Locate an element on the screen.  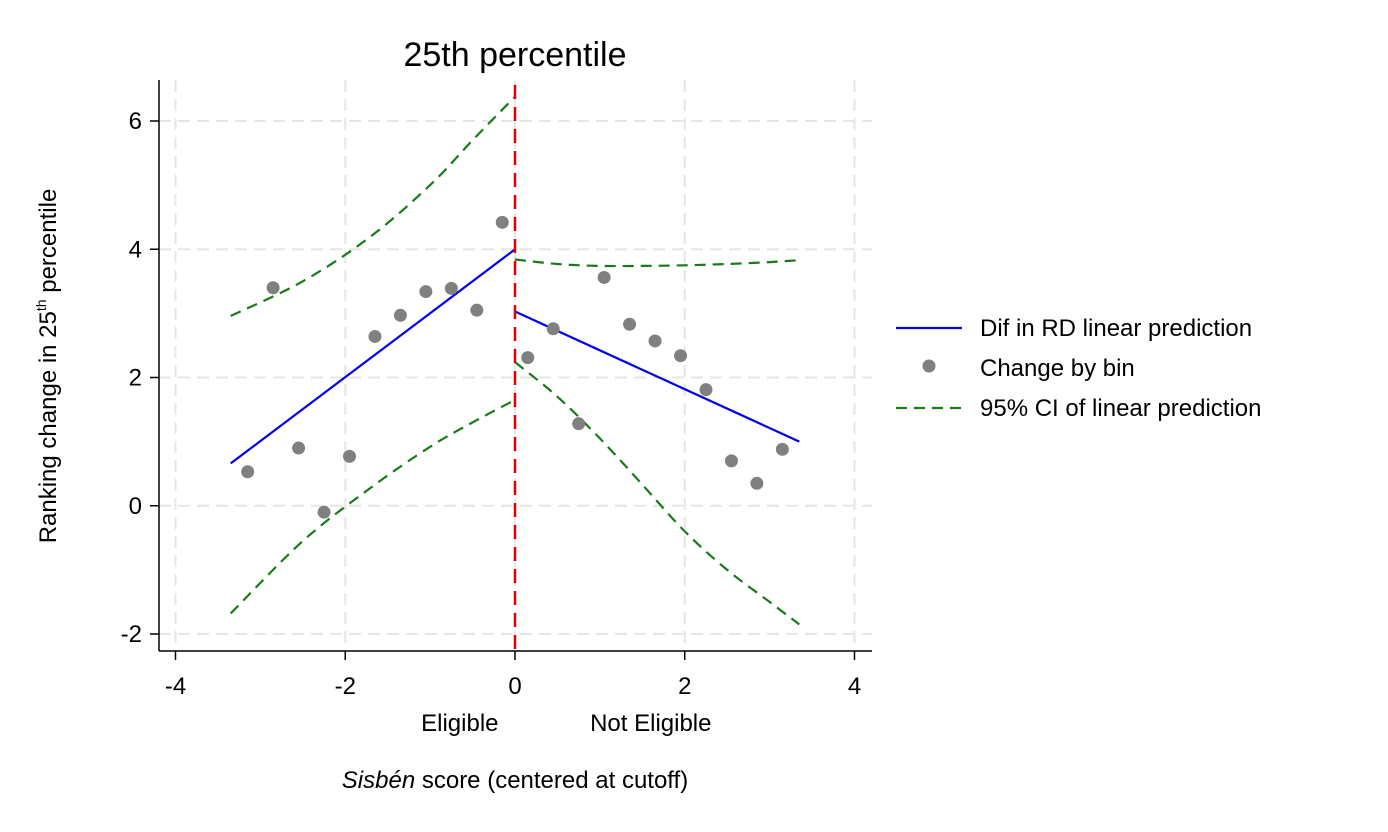
x-axis-label: Sisbén score (centered at cutoff) is located at coordinates (515, 780).